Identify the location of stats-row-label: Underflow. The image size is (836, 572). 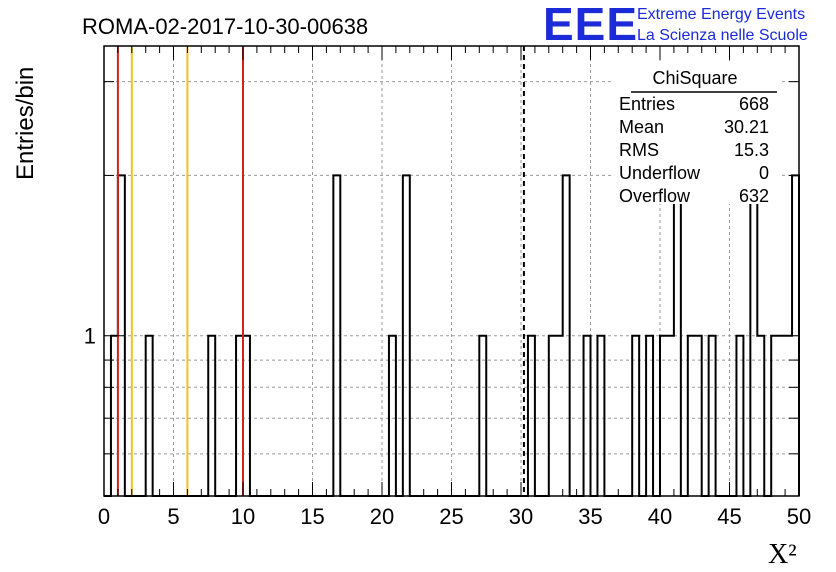
(660, 173).